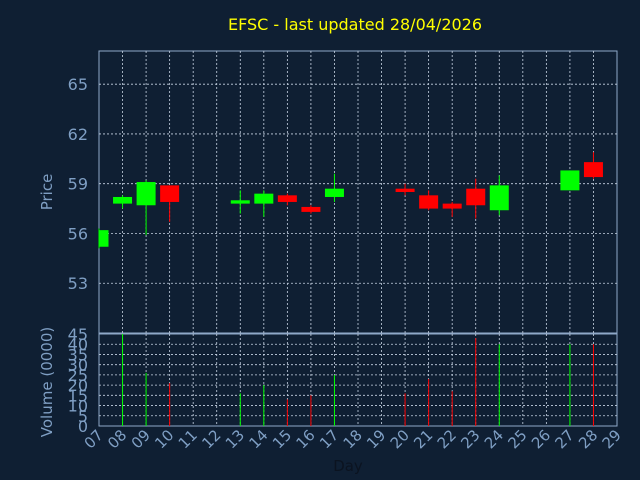  What do you see at coordinates (47, 382) in the screenshot?
I see `volume-y-axis-label: Volume (0000)` at bounding box center [47, 382].